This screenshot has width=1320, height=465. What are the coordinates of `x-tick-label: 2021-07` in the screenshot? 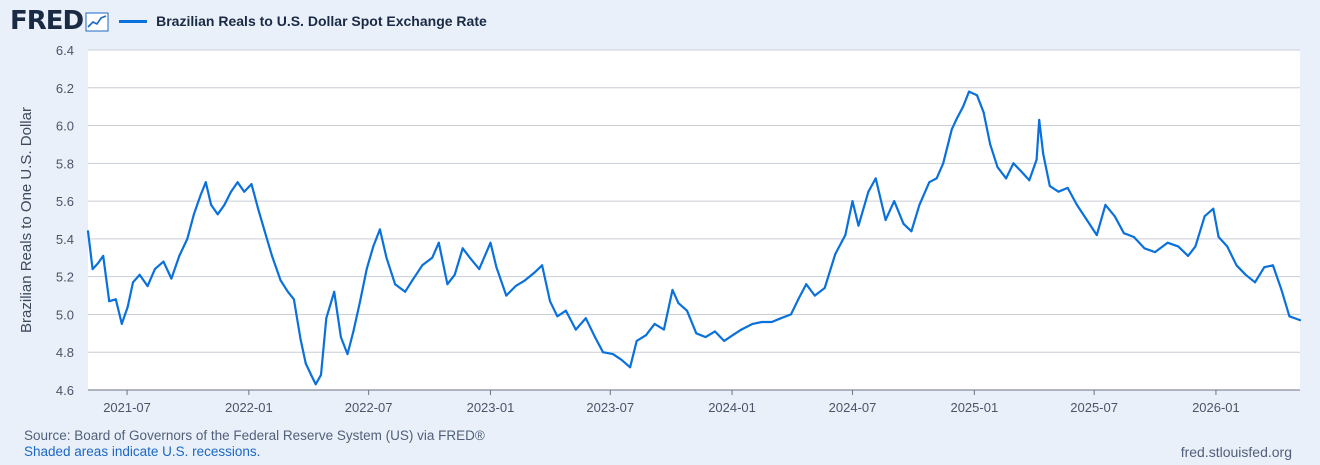 It's located at (127, 407).